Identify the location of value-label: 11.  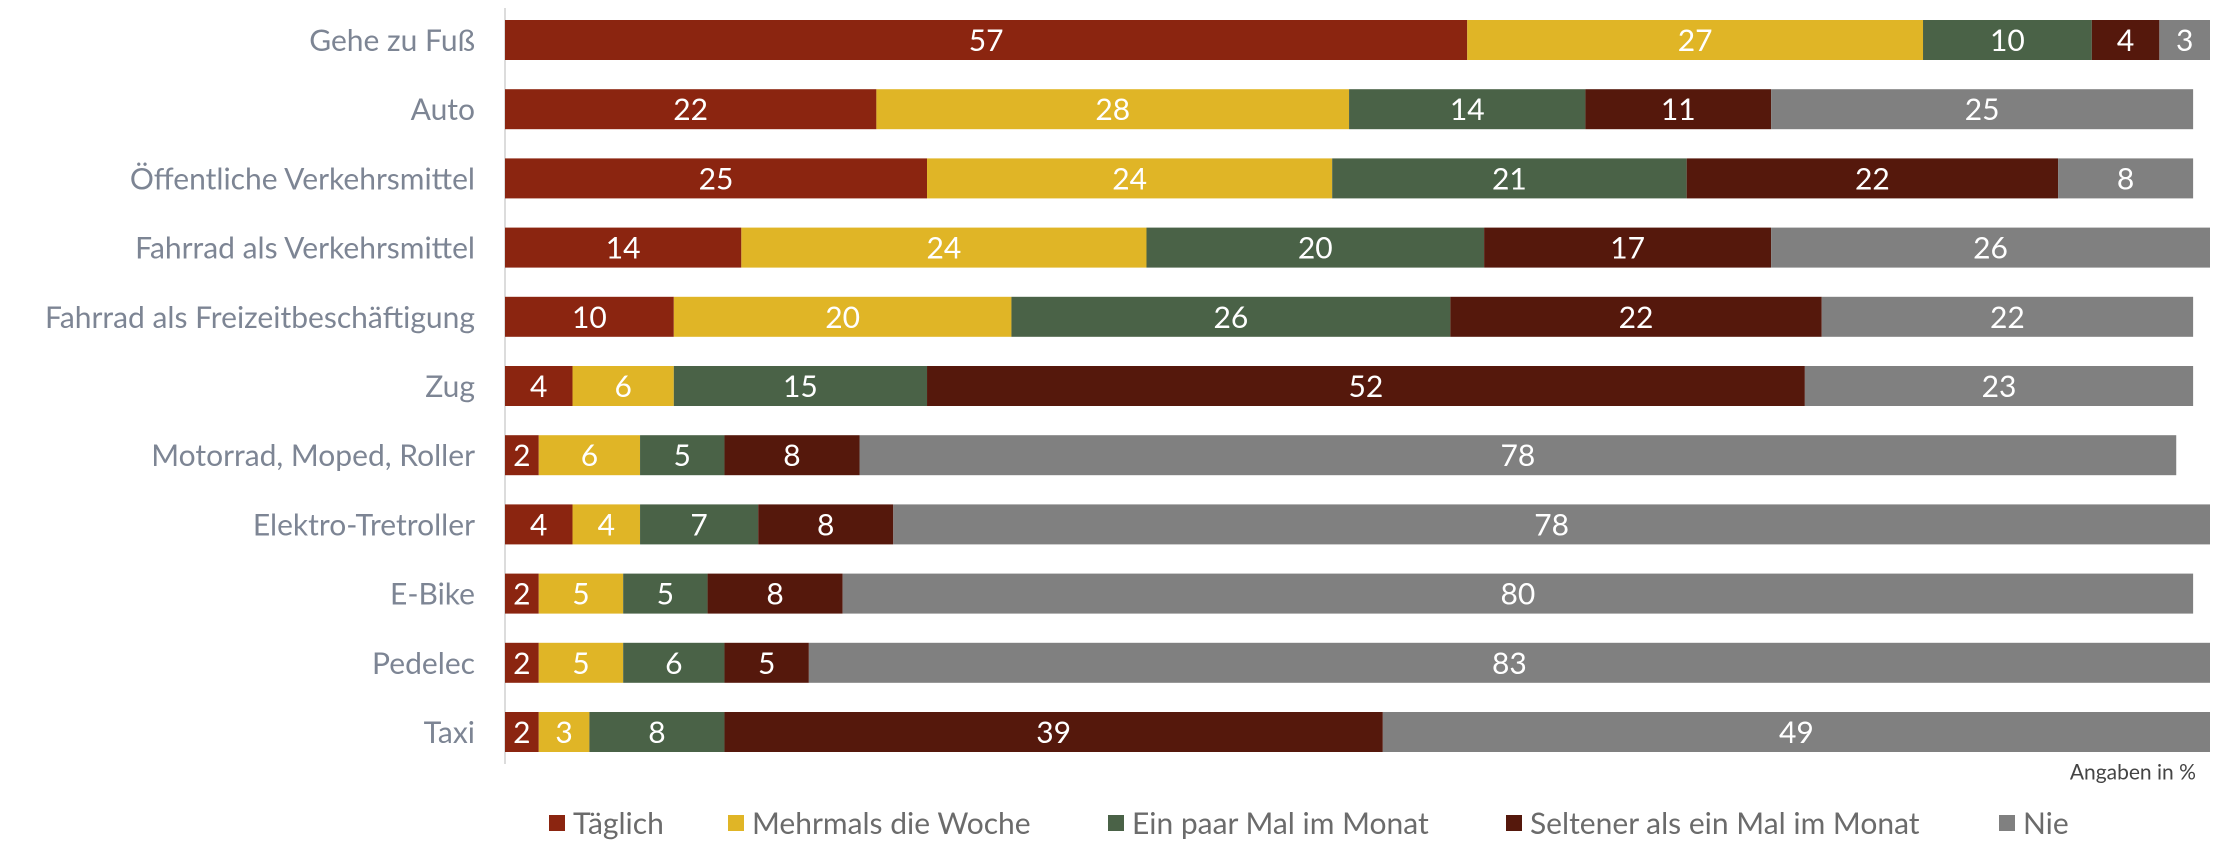
(1678, 109).